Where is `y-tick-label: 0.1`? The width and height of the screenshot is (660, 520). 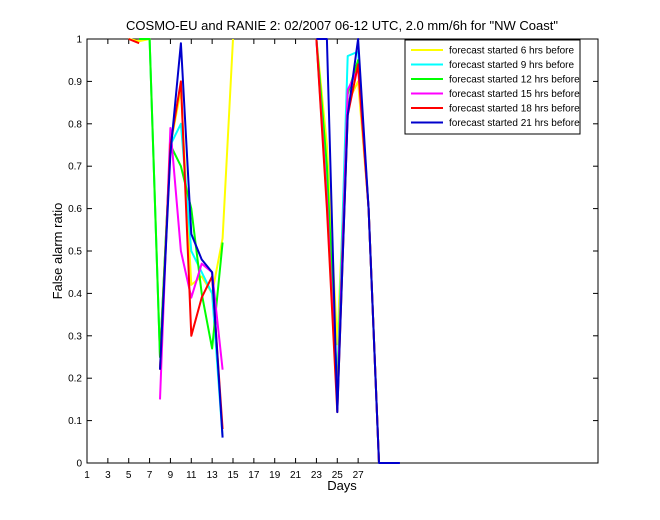 y-tick-label: 0.1 is located at coordinates (75, 421).